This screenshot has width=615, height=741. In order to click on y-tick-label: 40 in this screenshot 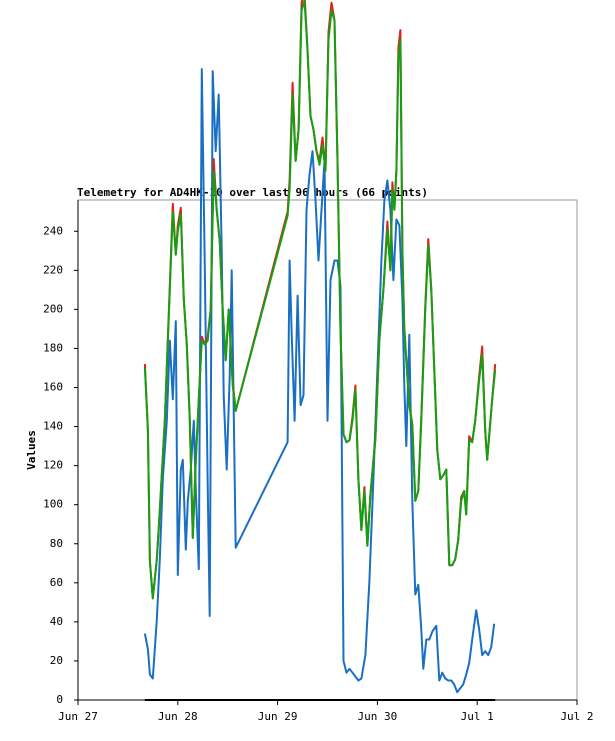, I will do `click(56, 621)`.